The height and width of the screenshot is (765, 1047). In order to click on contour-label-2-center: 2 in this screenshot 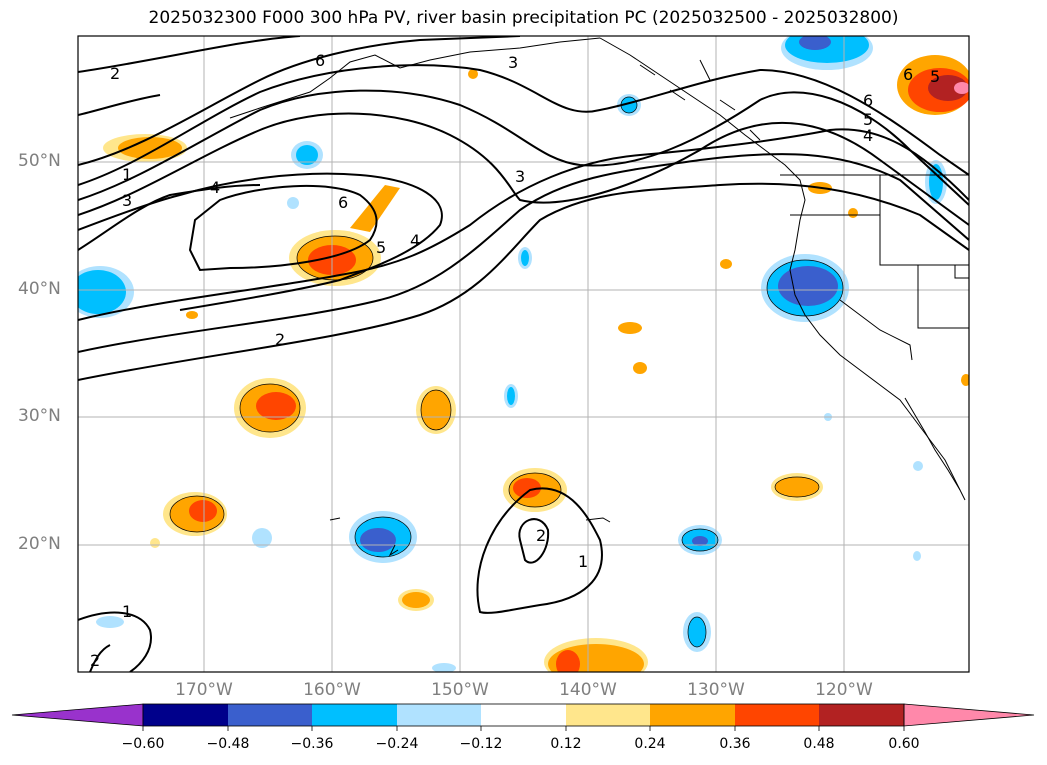, I will do `click(280, 339)`.